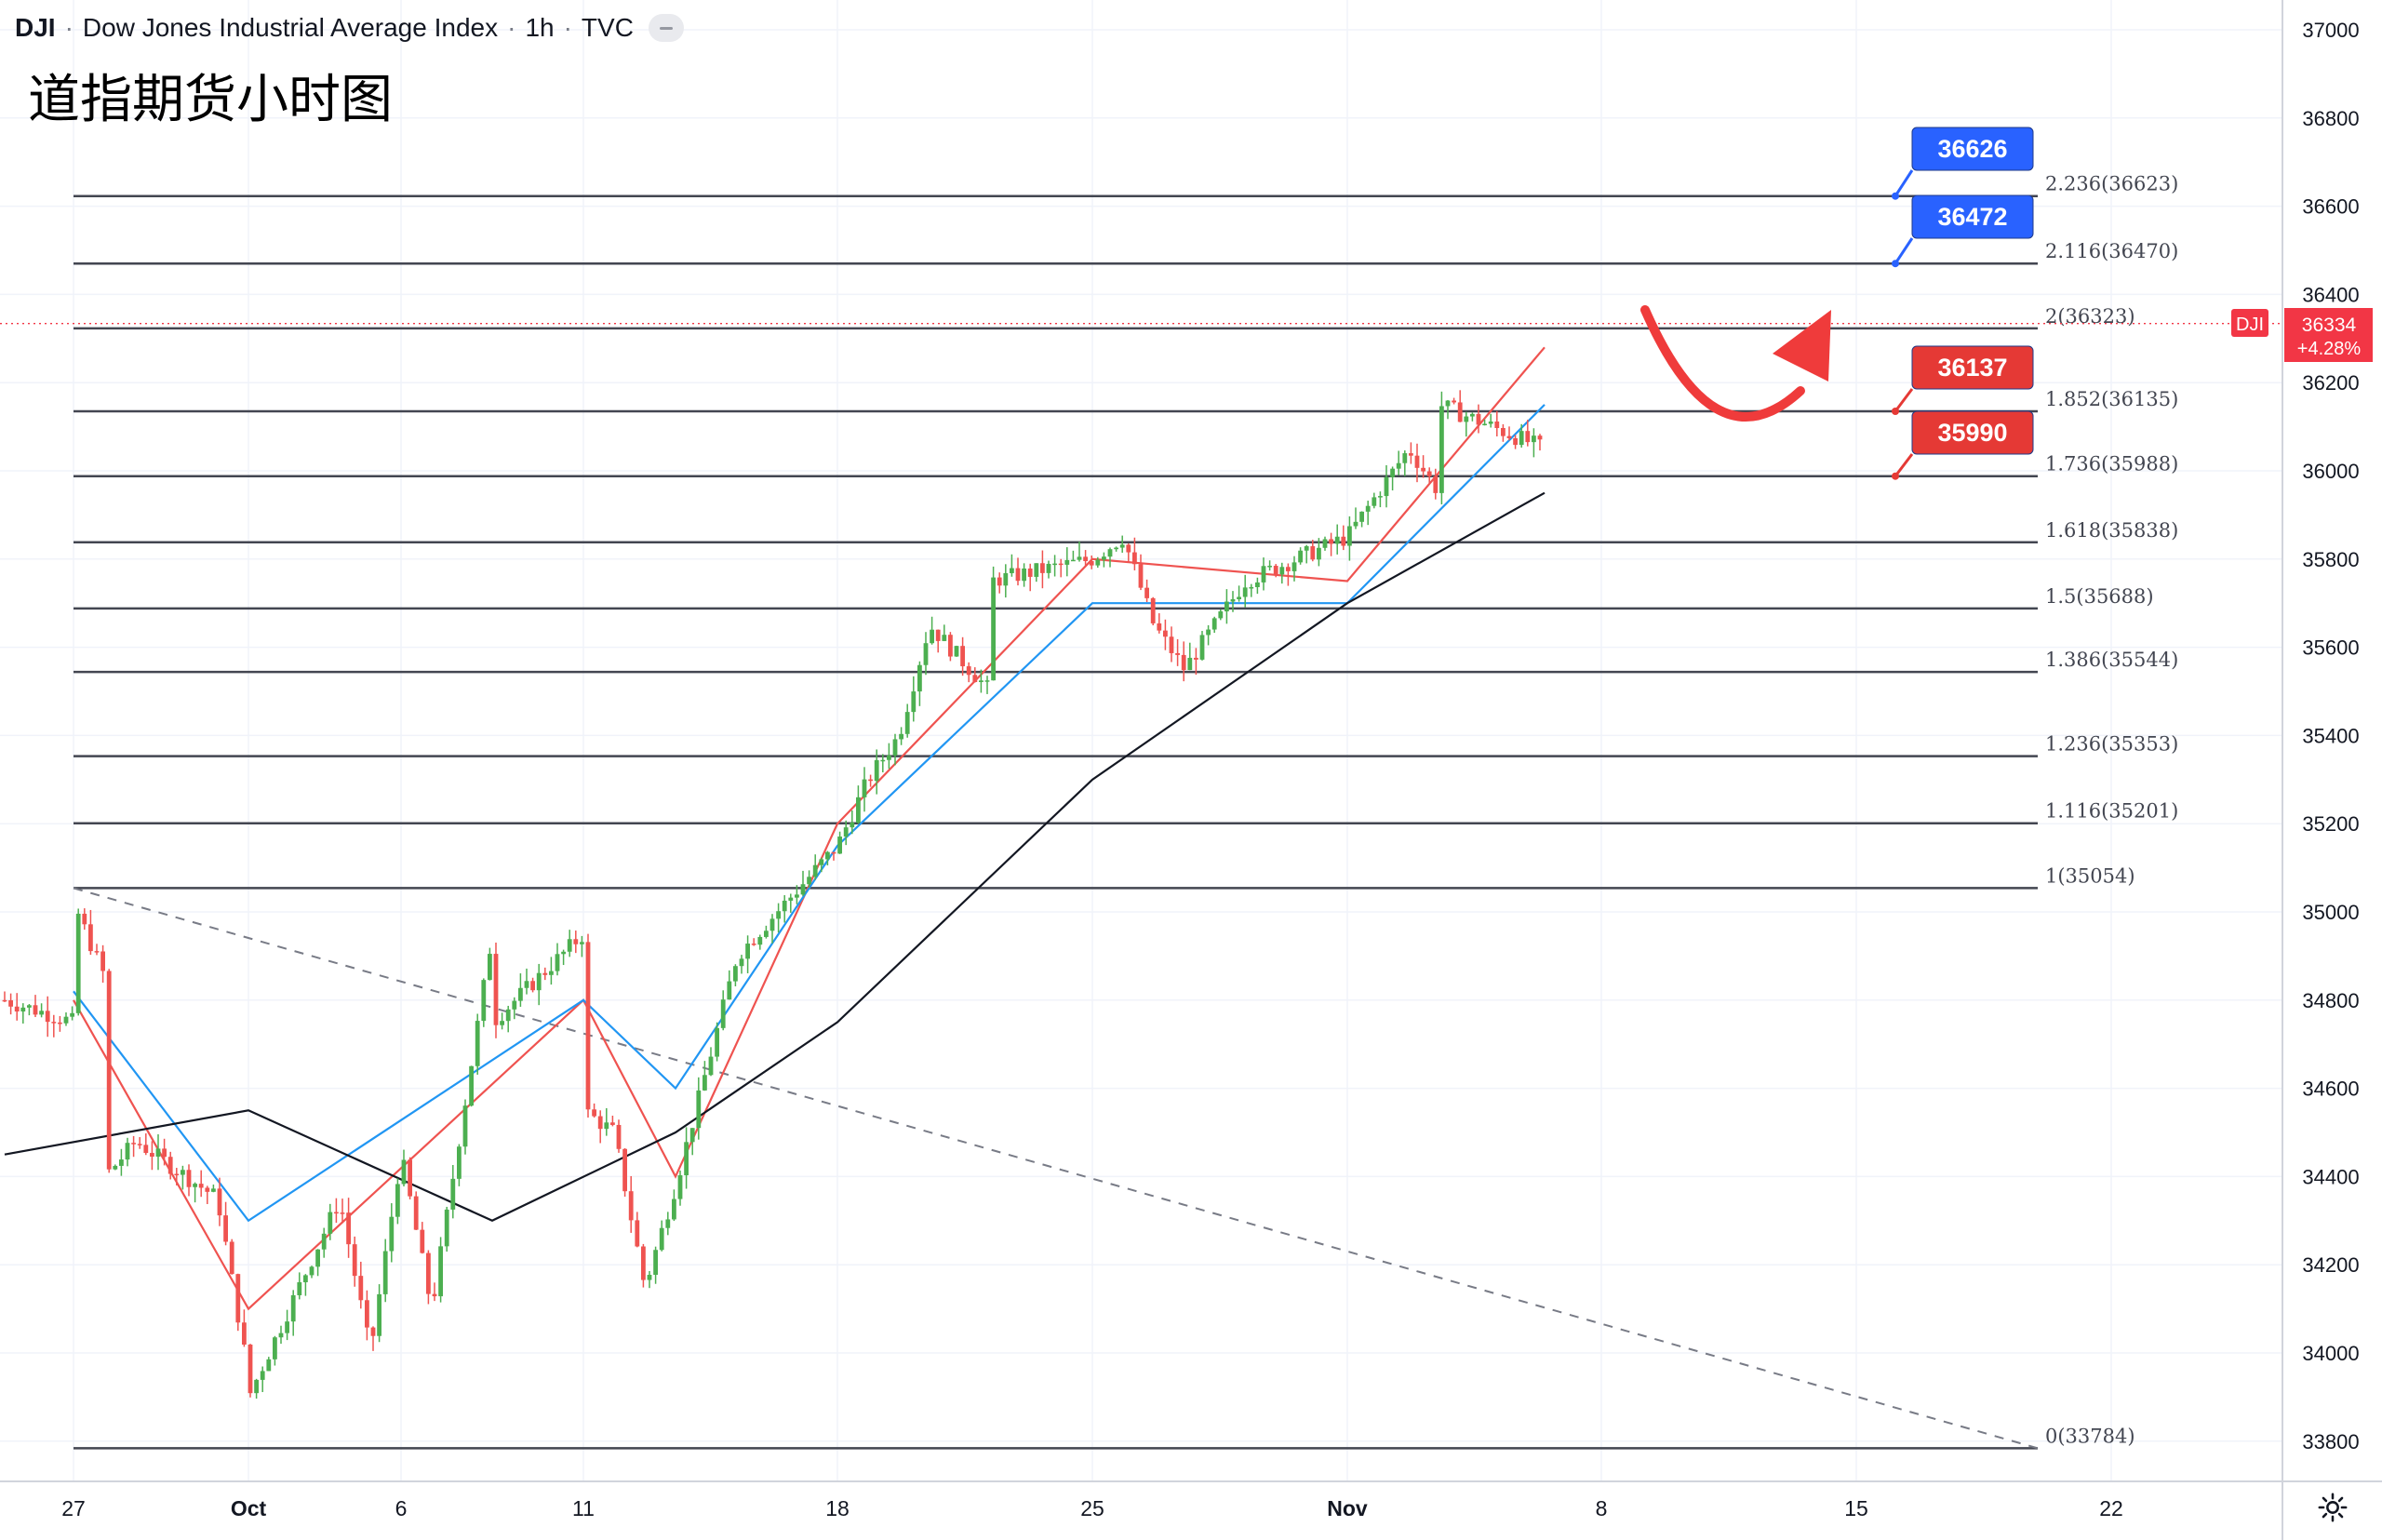 Image resolution: width=2382 pixels, height=1540 pixels. I want to click on time-tick-label: 11, so click(583, 1508).